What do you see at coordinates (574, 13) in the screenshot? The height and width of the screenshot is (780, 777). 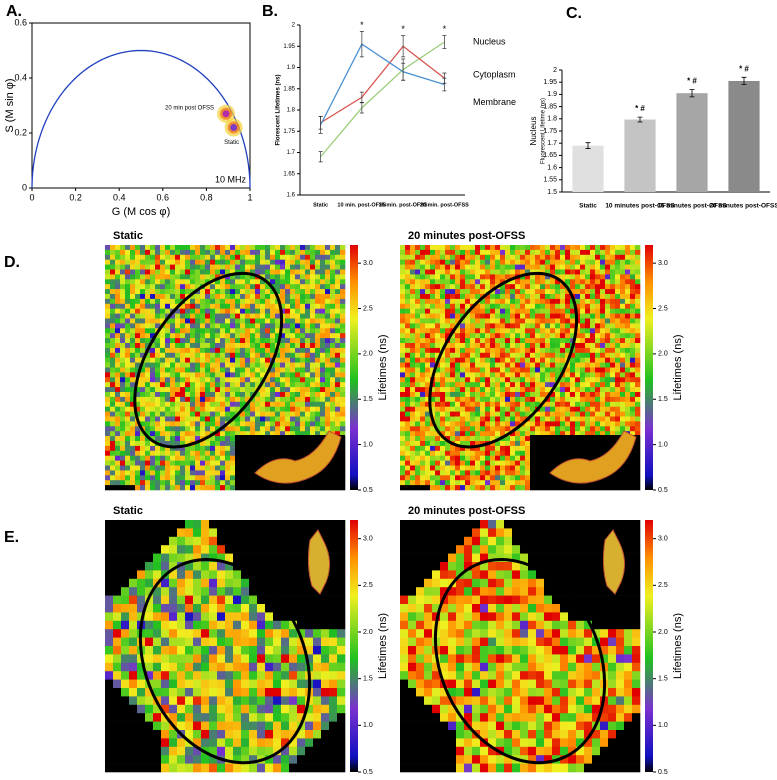 I see `panel-label: C.` at bounding box center [574, 13].